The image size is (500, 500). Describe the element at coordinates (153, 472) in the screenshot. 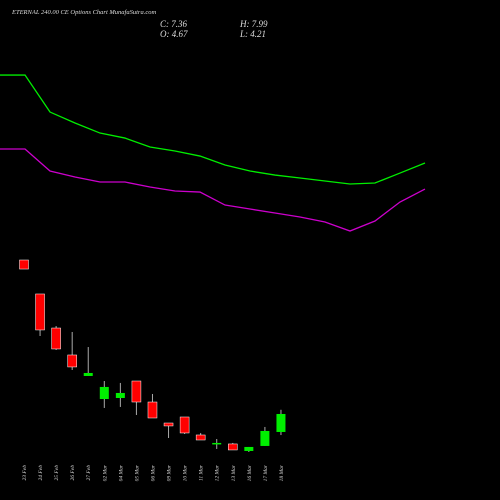

I see `x-tick-label: 06 Mar` at that location.